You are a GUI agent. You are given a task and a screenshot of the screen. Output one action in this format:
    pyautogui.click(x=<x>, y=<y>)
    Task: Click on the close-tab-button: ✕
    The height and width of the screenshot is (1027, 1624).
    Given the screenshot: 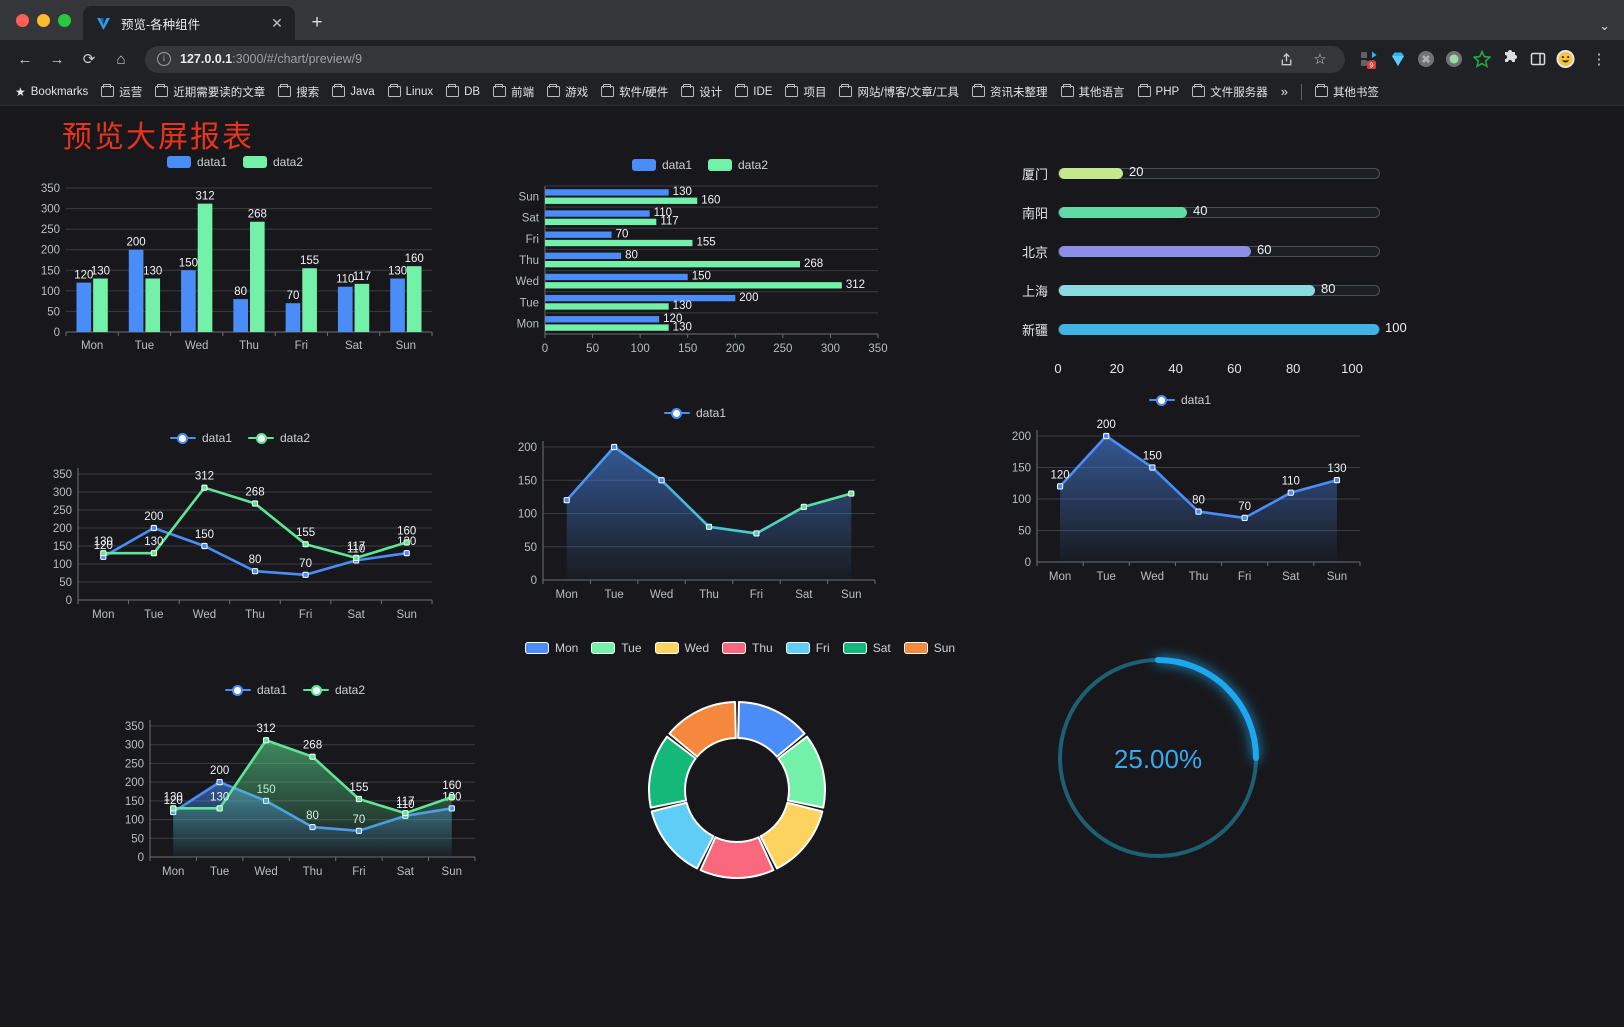 What is the action you would take?
    pyautogui.click(x=277, y=22)
    